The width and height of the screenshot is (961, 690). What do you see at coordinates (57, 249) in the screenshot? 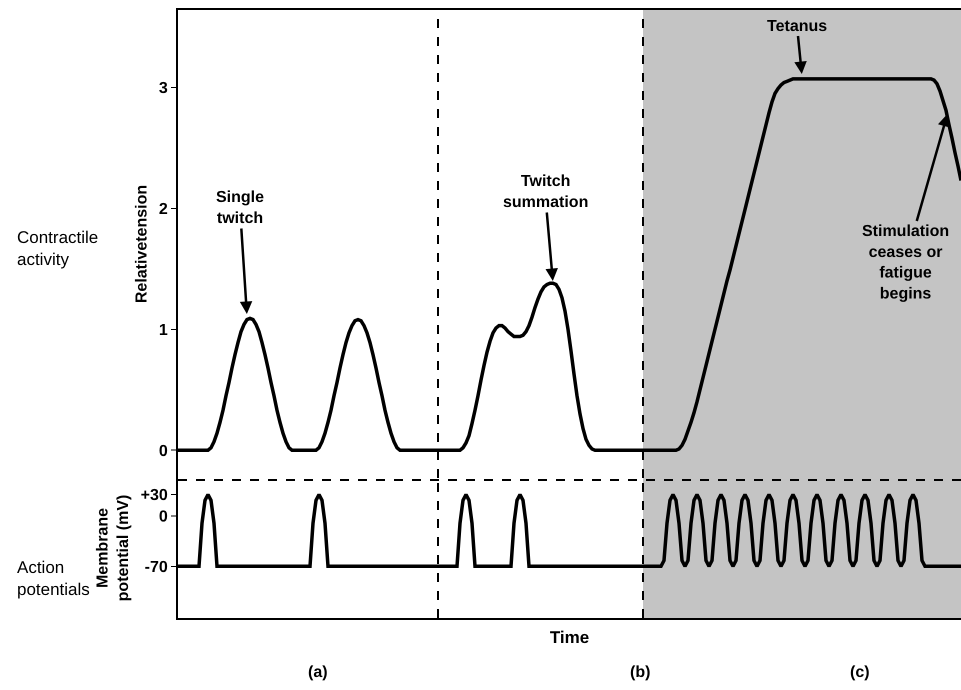
I see `text: Contractile activity` at bounding box center [57, 249].